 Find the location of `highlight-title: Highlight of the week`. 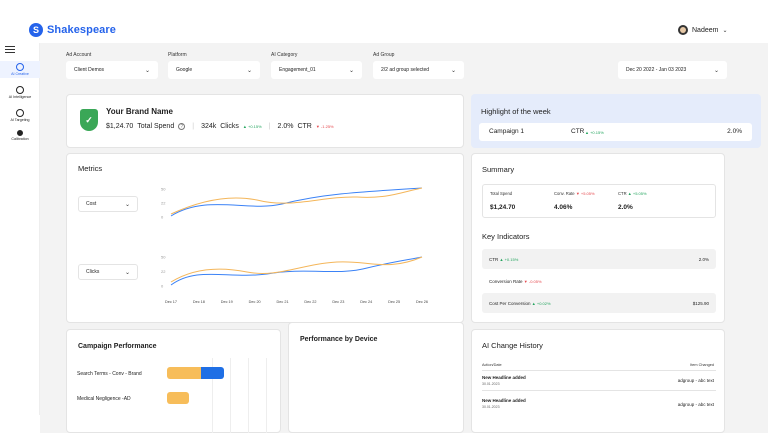

highlight-title: Highlight of the week is located at coordinates (516, 111).